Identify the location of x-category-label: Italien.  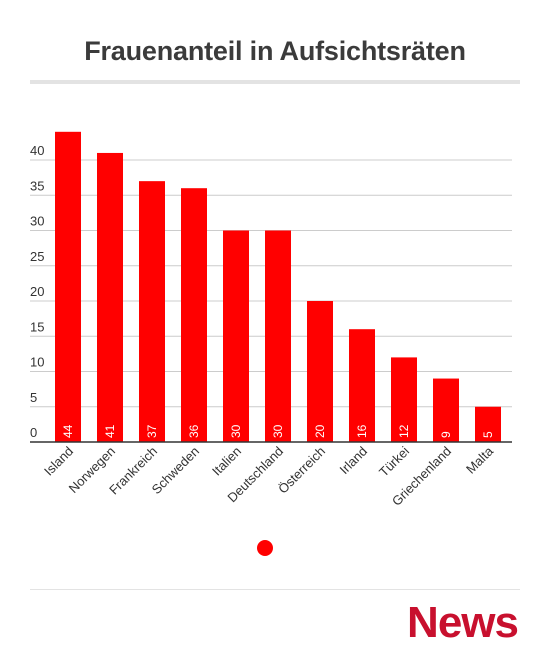
(226, 461).